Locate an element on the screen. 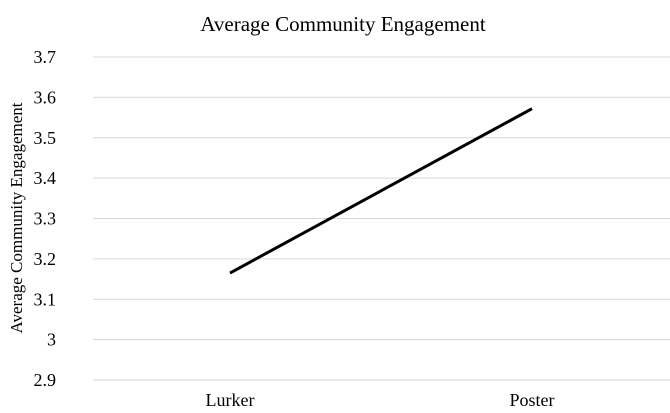 The image size is (670, 413). chart-title: Average Community Engagement is located at coordinates (343, 24).